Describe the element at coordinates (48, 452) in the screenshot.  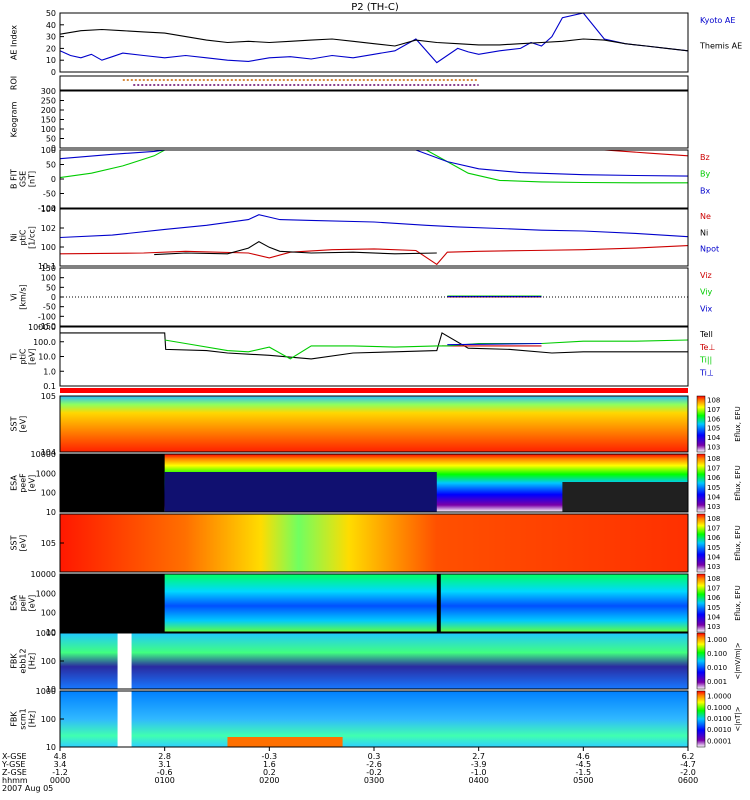
I see `ytick-label: 104` at that location.